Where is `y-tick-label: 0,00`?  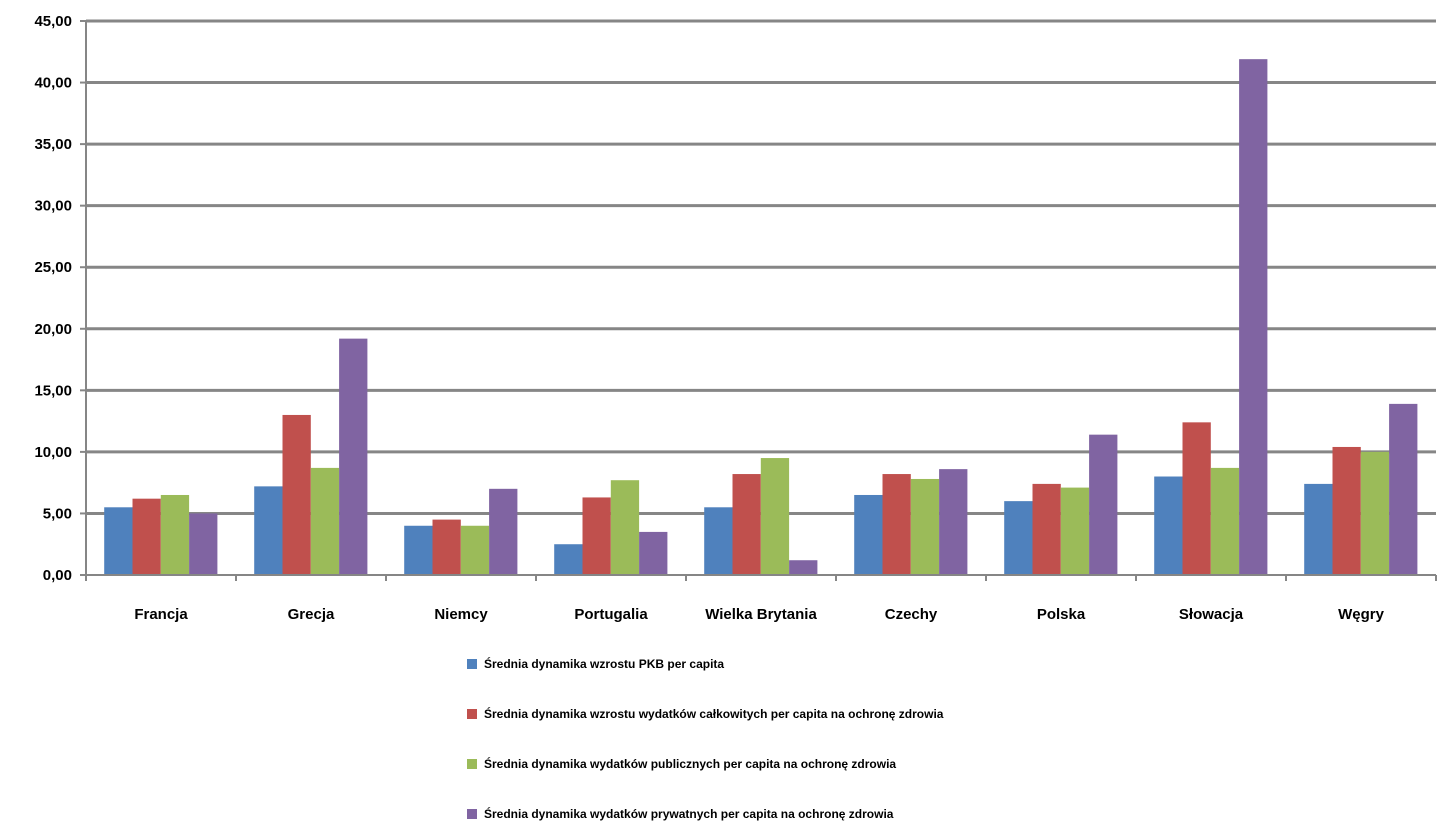
y-tick-label: 0,00 is located at coordinates (57, 575).